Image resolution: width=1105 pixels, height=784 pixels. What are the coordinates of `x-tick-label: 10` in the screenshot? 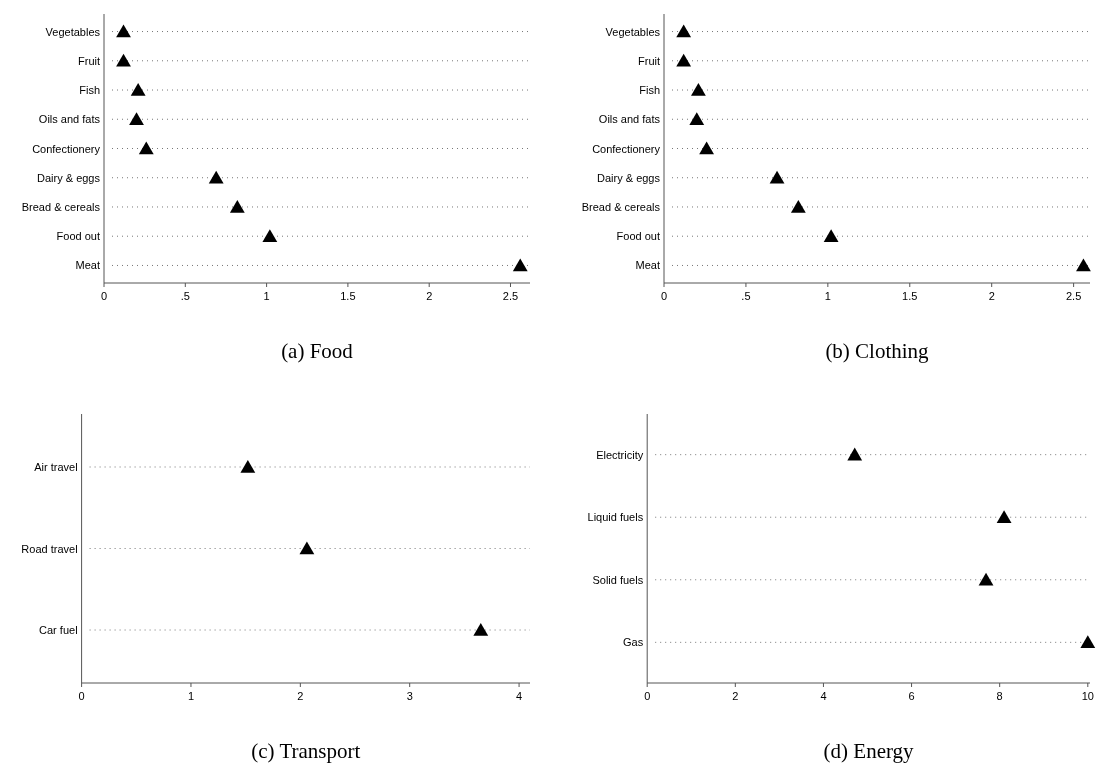 It's located at (1087, 696).